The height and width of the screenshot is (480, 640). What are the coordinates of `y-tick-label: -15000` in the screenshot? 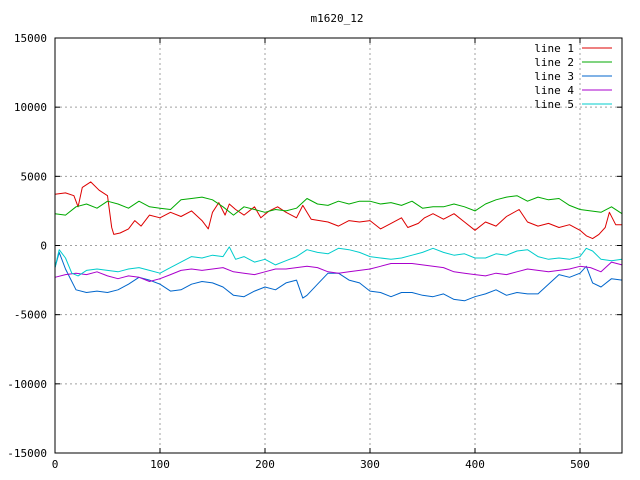 It's located at (27, 453).